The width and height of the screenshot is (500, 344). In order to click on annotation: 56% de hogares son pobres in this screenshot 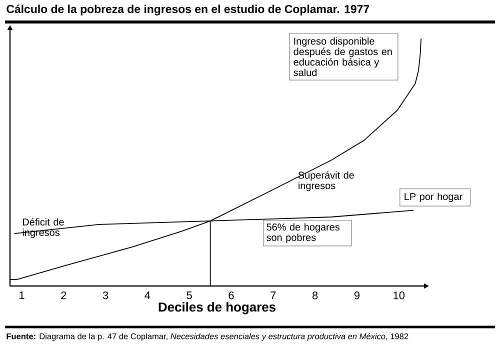, I will do `click(303, 233)`.